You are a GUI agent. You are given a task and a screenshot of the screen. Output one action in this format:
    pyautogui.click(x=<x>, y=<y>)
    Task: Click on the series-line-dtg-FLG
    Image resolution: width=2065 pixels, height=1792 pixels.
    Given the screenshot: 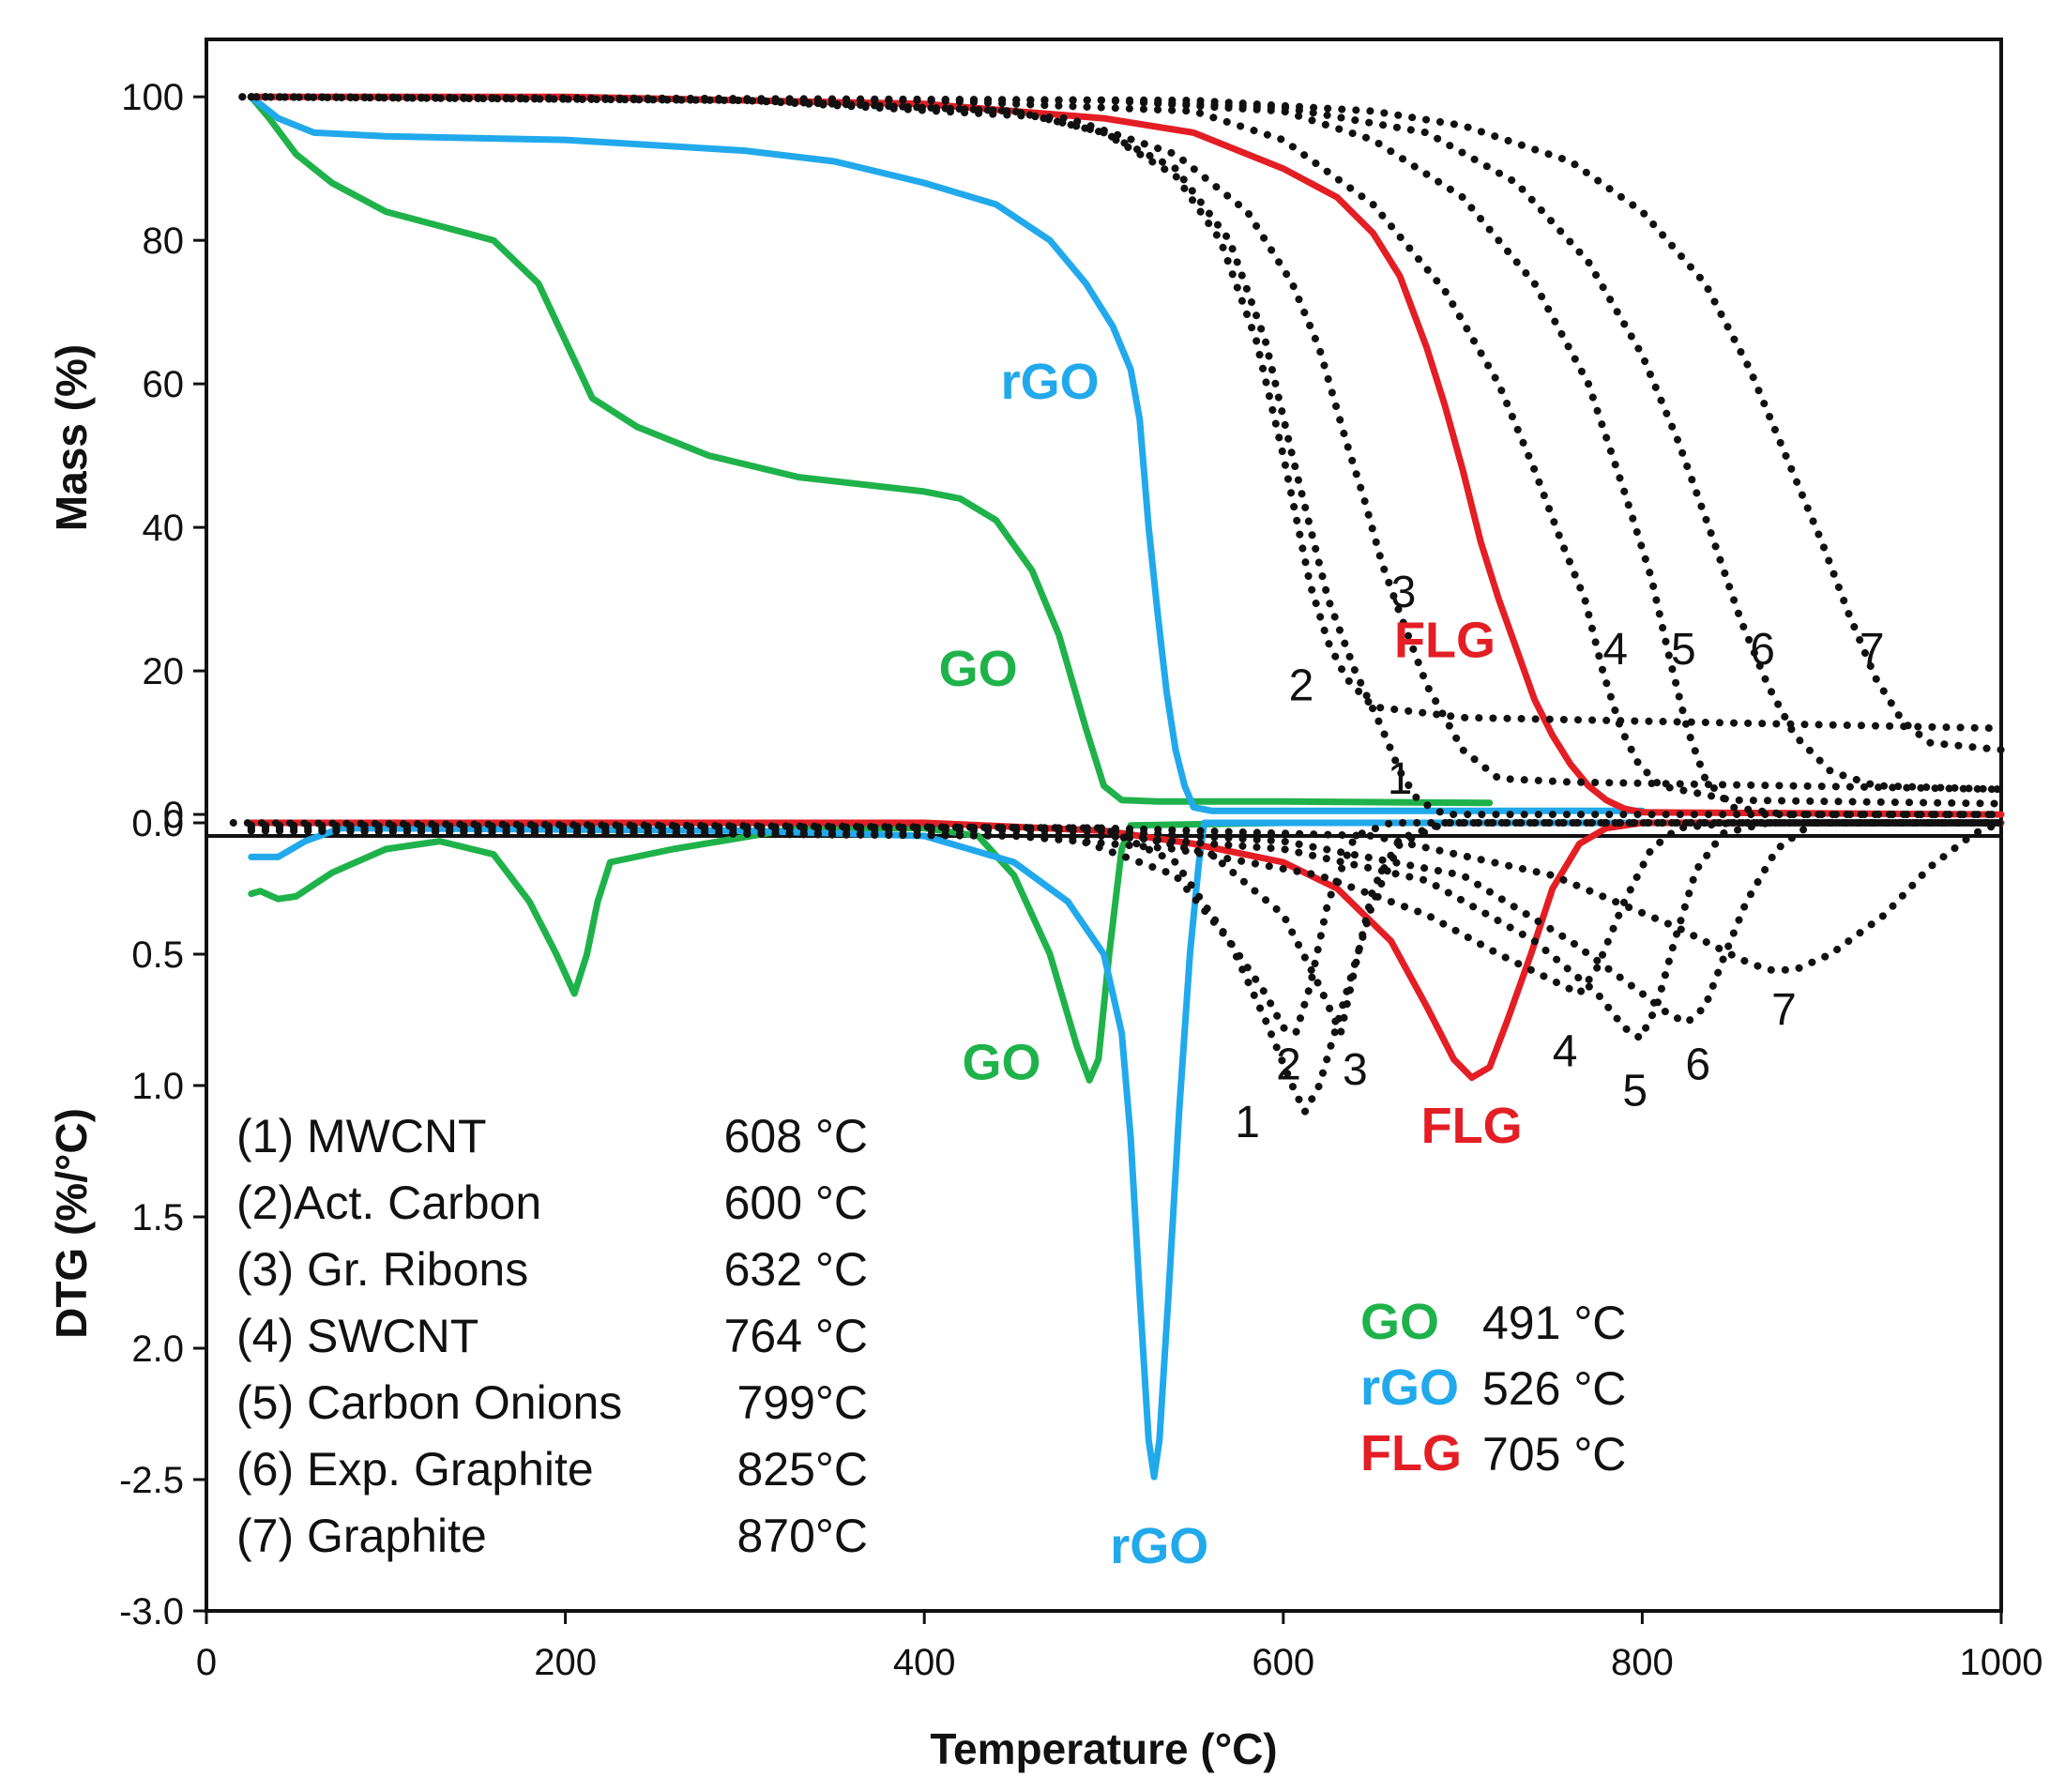 What is the action you would take?
    pyautogui.click(x=1126, y=950)
    